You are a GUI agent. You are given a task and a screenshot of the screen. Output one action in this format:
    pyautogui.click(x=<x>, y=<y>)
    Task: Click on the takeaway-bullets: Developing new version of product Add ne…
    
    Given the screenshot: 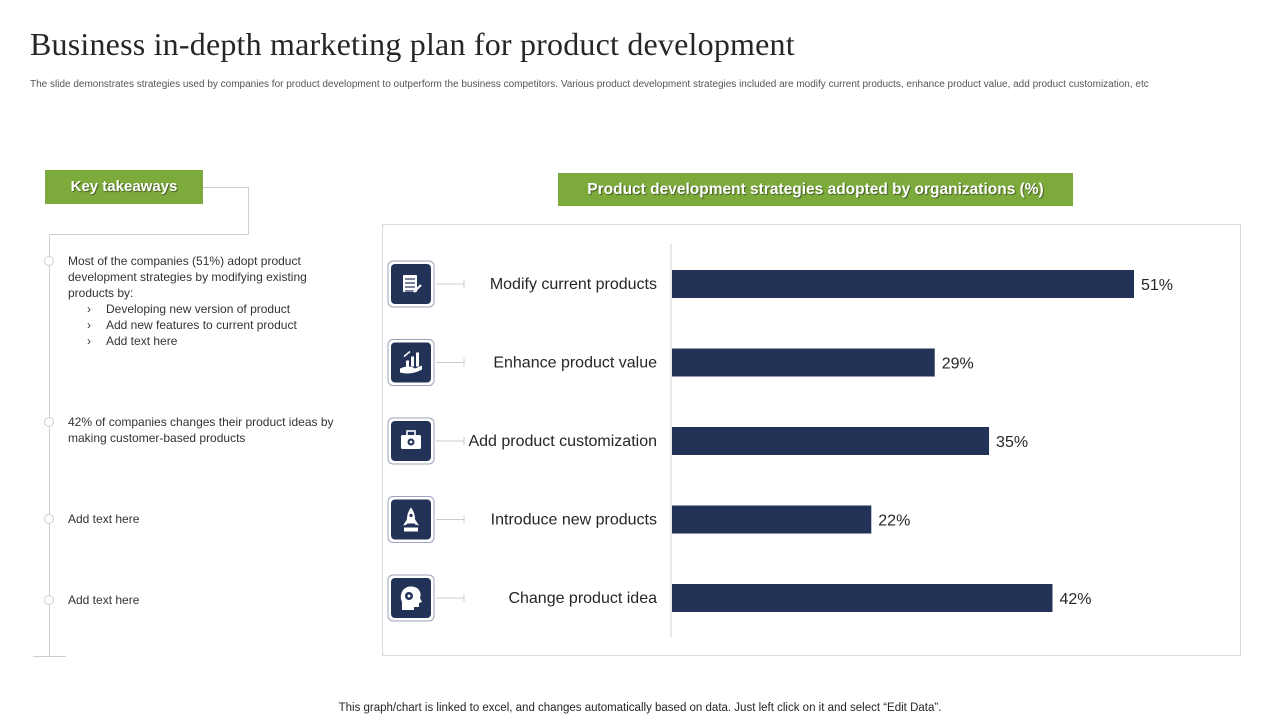 What is the action you would take?
    pyautogui.click(x=203, y=325)
    